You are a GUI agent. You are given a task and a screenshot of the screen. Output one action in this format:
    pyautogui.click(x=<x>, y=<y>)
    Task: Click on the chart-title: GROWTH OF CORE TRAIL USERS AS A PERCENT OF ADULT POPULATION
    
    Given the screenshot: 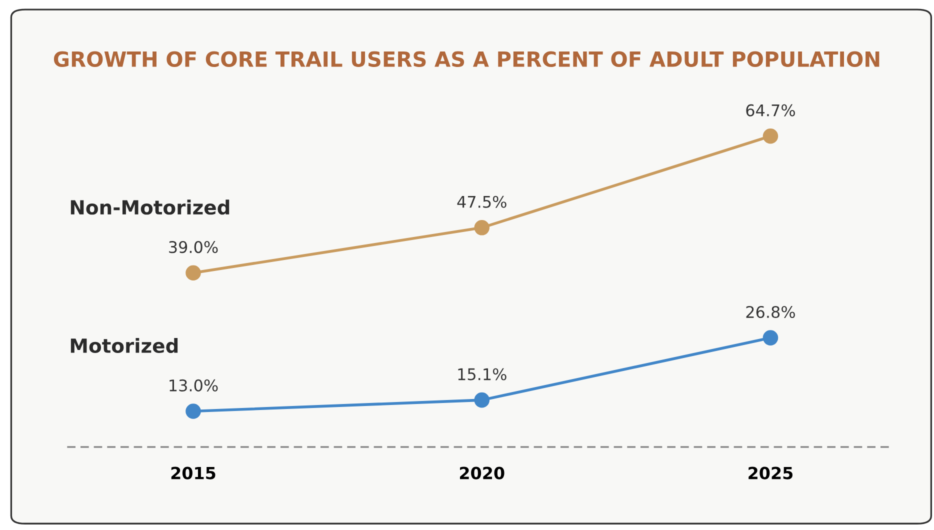 What is the action you would take?
    pyautogui.click(x=467, y=59)
    